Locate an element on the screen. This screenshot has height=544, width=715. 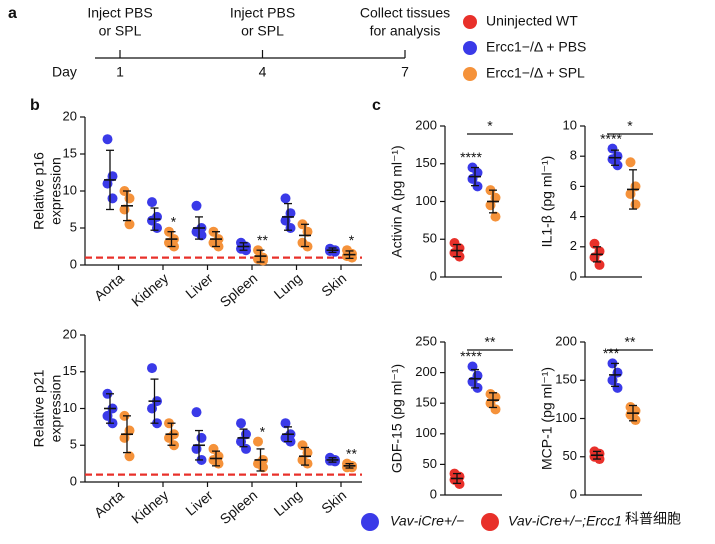
panel-label: b is located at coordinates (35, 105).